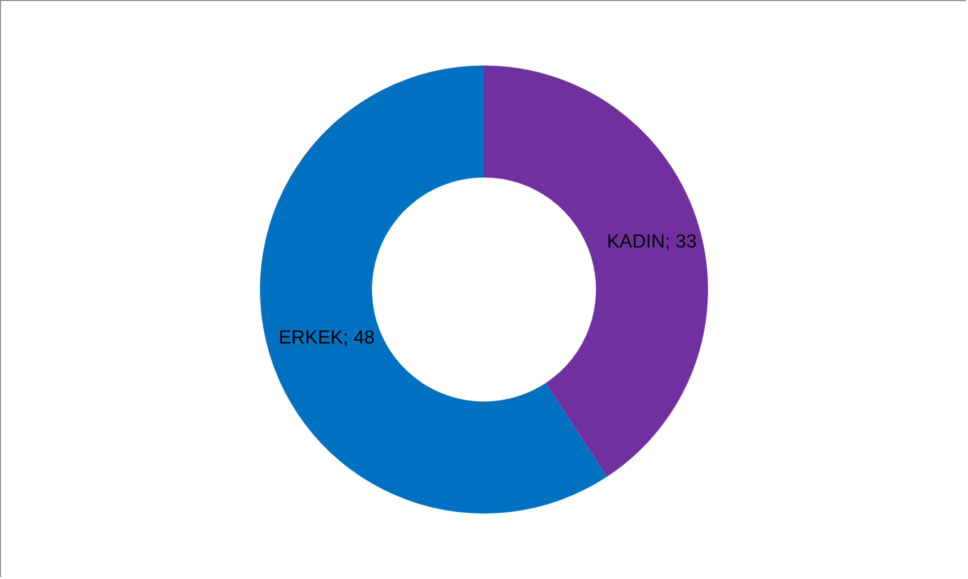 This screenshot has width=968, height=579. Describe the element at coordinates (359, 338) in the screenshot. I see `data-label: ; 48` at that location.